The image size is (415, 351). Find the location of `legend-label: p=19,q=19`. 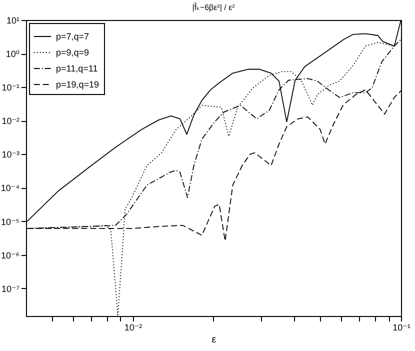

legend-label: p=19,q=19 is located at coordinates (78, 85).